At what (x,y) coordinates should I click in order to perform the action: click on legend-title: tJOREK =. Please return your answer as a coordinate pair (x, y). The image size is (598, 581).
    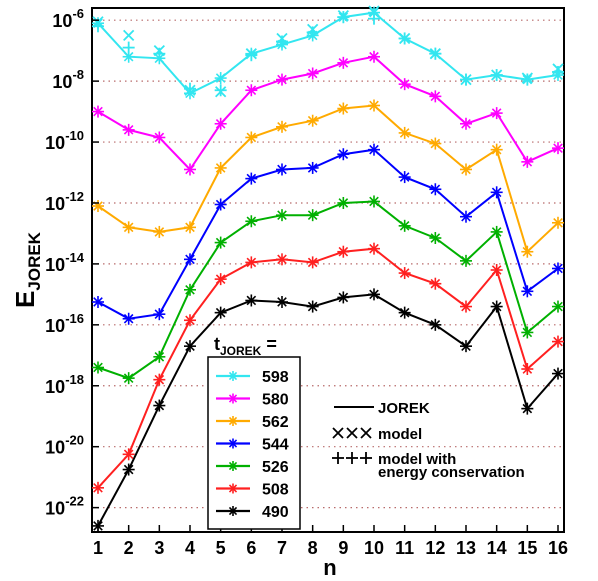
    Looking at the image, I should click on (245, 346).